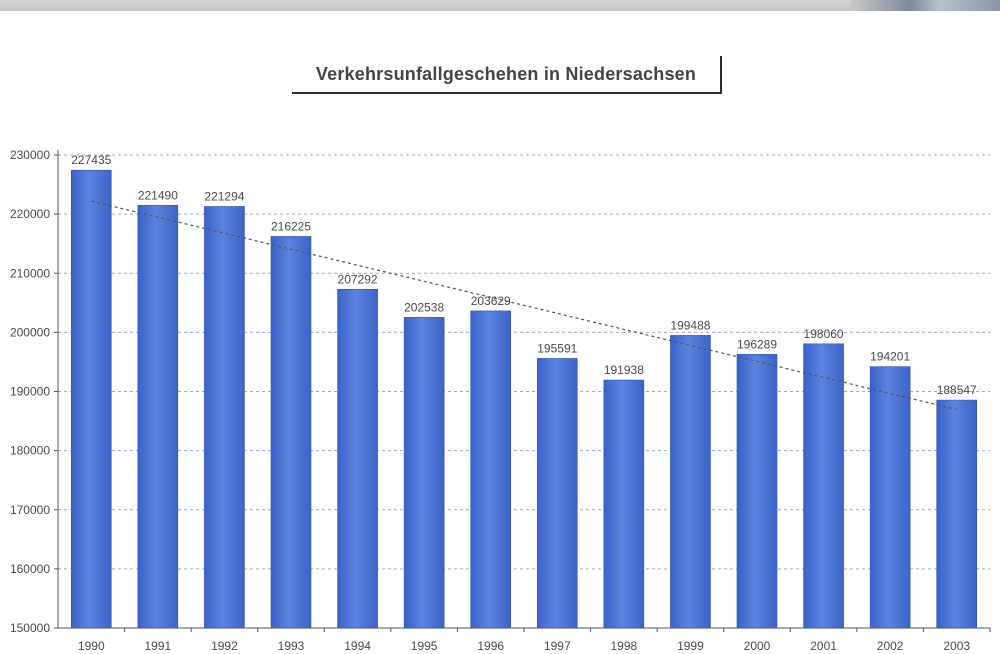 The height and width of the screenshot is (654, 1000). What do you see at coordinates (424, 307) in the screenshot?
I see `value-label-1995: 202538` at bounding box center [424, 307].